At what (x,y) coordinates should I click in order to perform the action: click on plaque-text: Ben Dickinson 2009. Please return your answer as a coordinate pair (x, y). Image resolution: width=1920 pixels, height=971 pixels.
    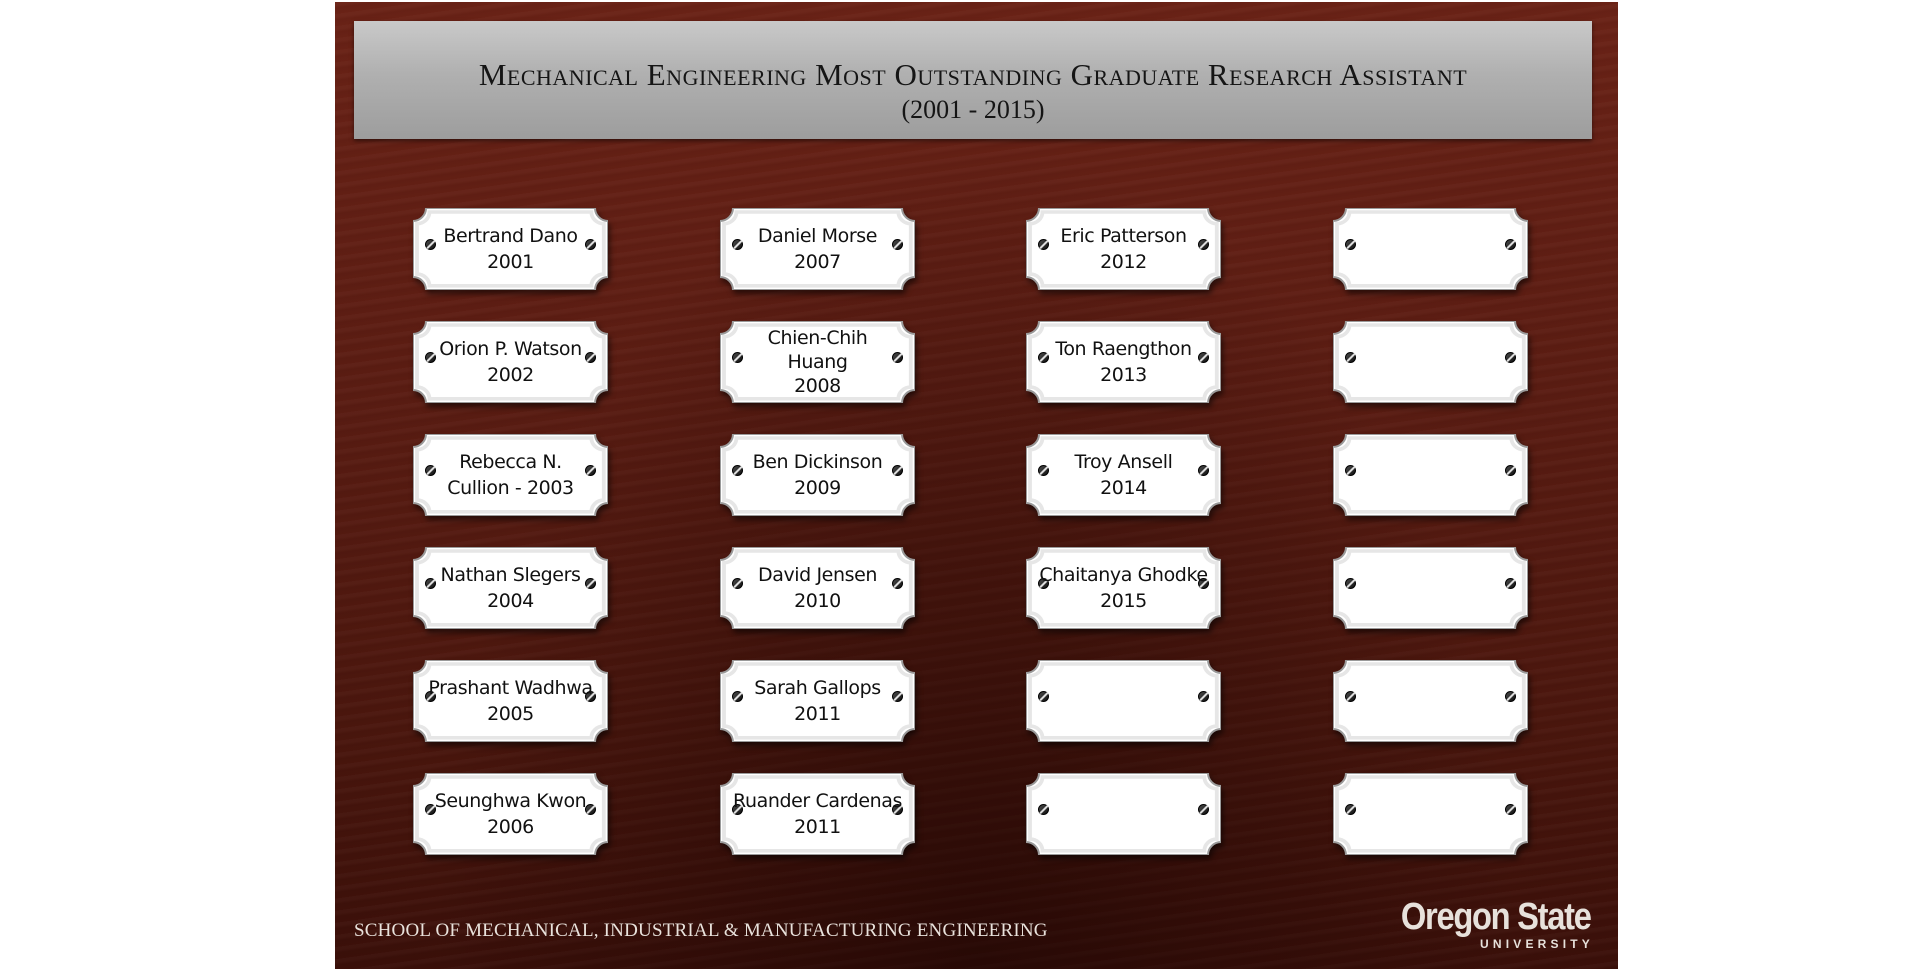
    Looking at the image, I should click on (817, 475).